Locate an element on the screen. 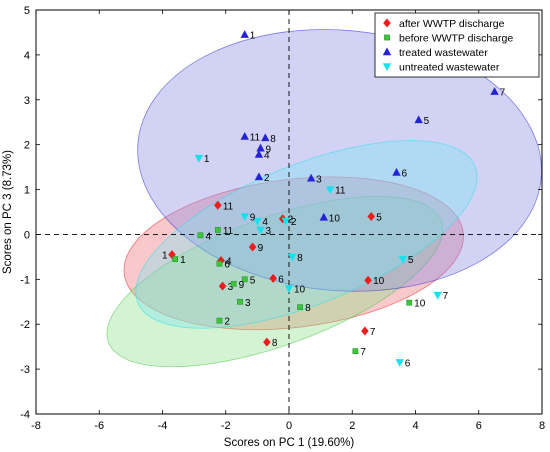 This screenshot has width=550, height=452. y-tick-label: 4 is located at coordinates (27, 56).